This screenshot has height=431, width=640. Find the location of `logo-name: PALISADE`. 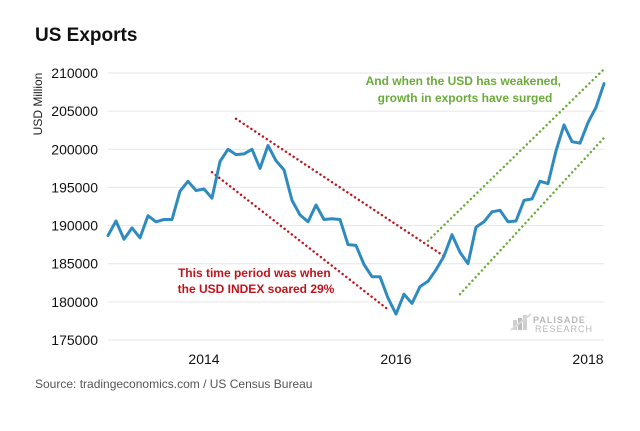

logo-name: PALISADE is located at coordinates (559, 320).